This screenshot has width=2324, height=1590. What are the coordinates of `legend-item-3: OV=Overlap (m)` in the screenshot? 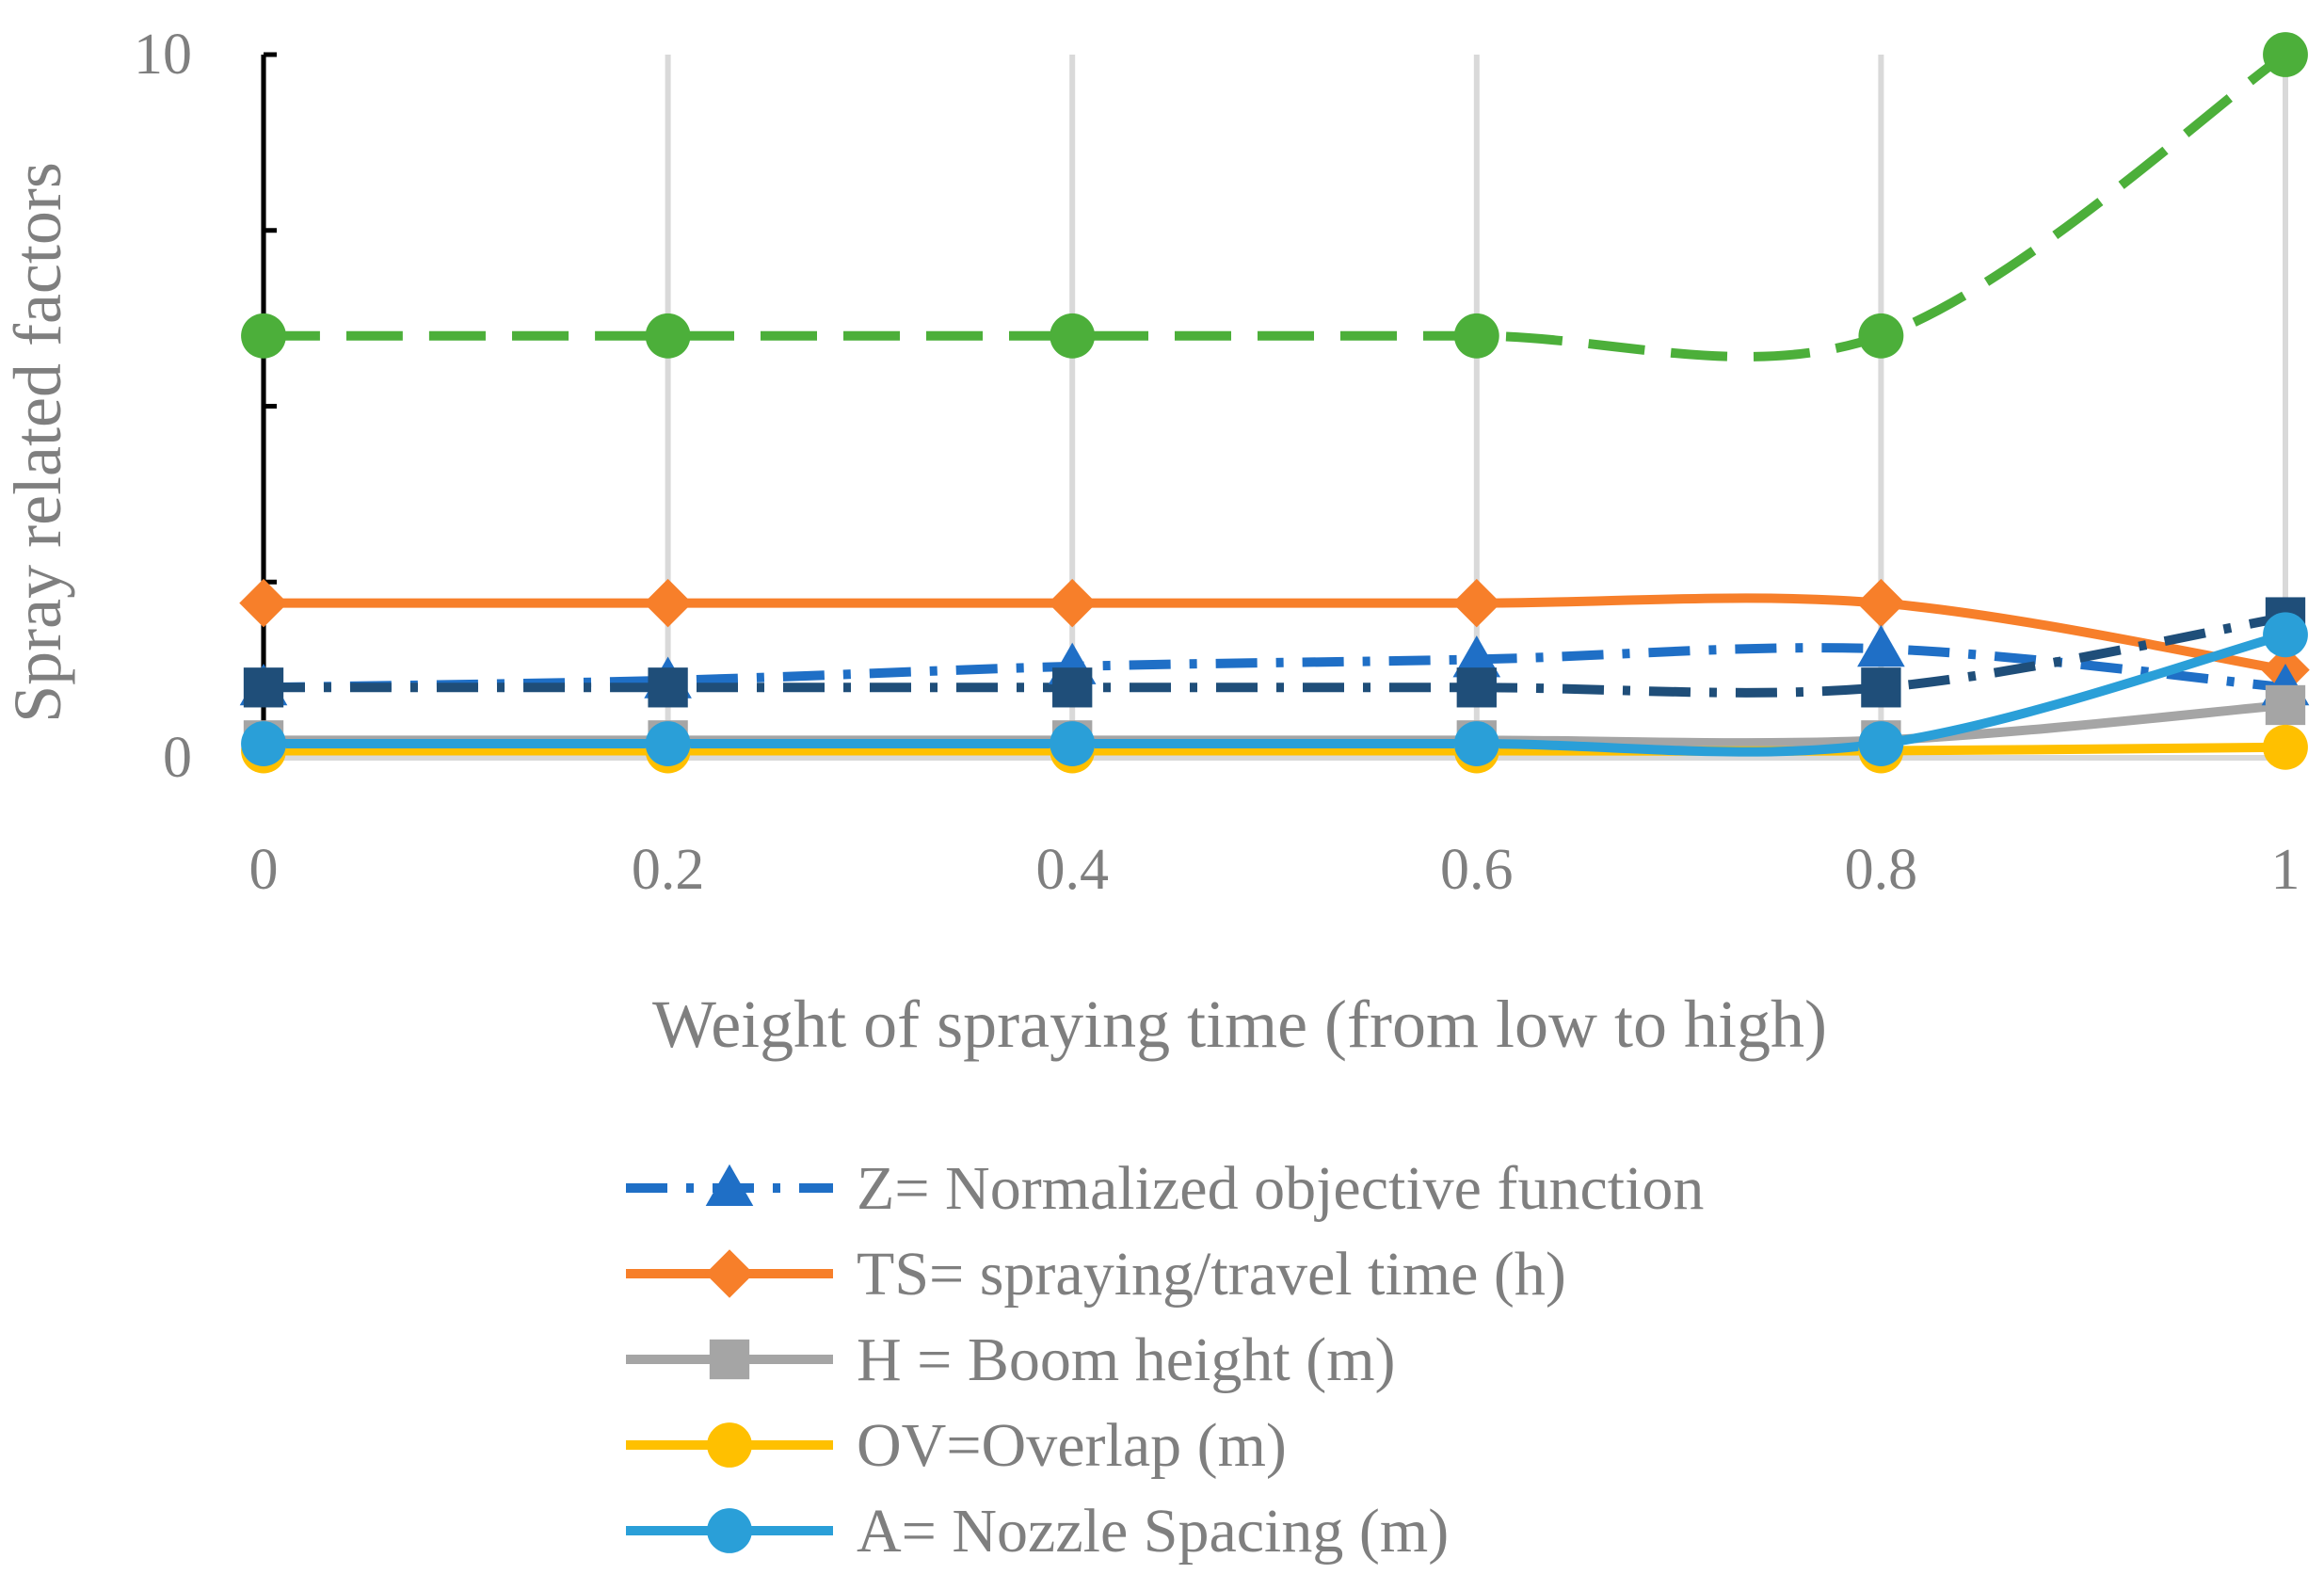 It's located at (956, 1445).